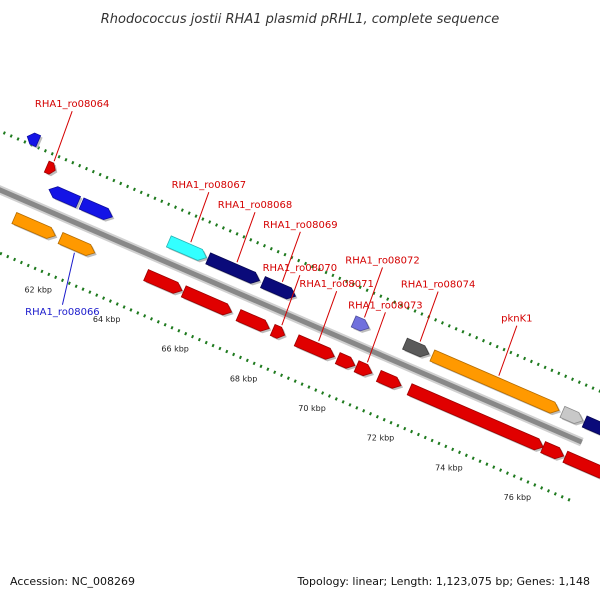  Describe the element at coordinates (252, 320) in the screenshot. I see `gene-g12` at that location.